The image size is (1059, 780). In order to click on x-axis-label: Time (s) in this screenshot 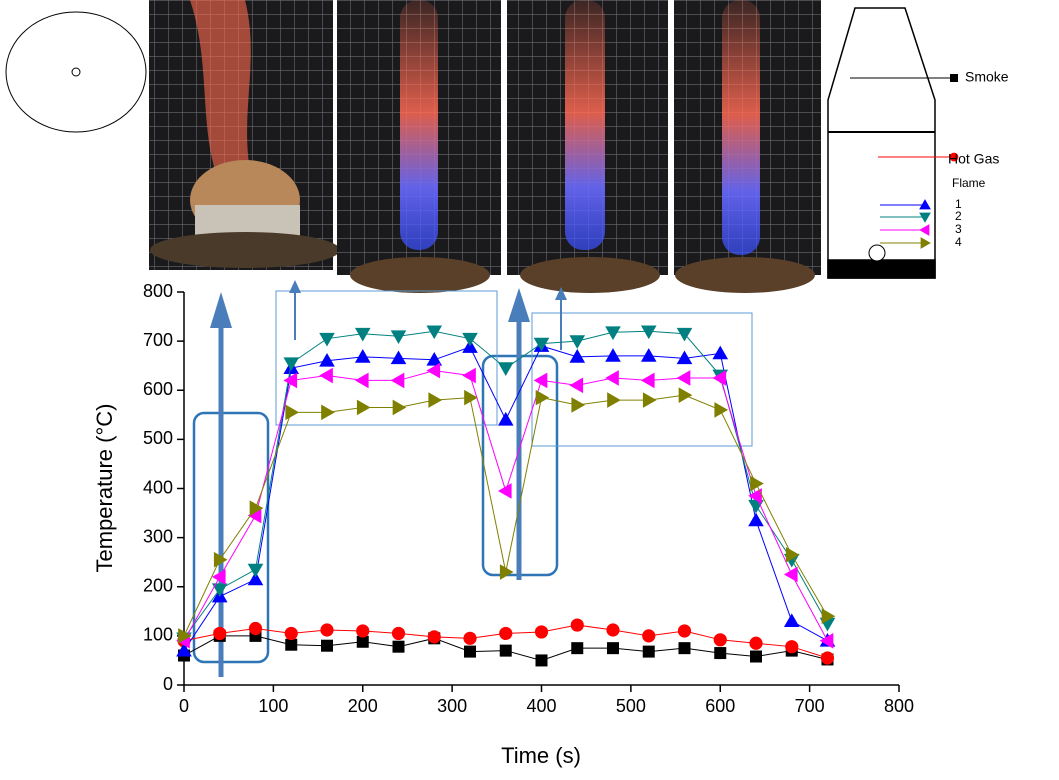, I will do `click(541, 755)`.